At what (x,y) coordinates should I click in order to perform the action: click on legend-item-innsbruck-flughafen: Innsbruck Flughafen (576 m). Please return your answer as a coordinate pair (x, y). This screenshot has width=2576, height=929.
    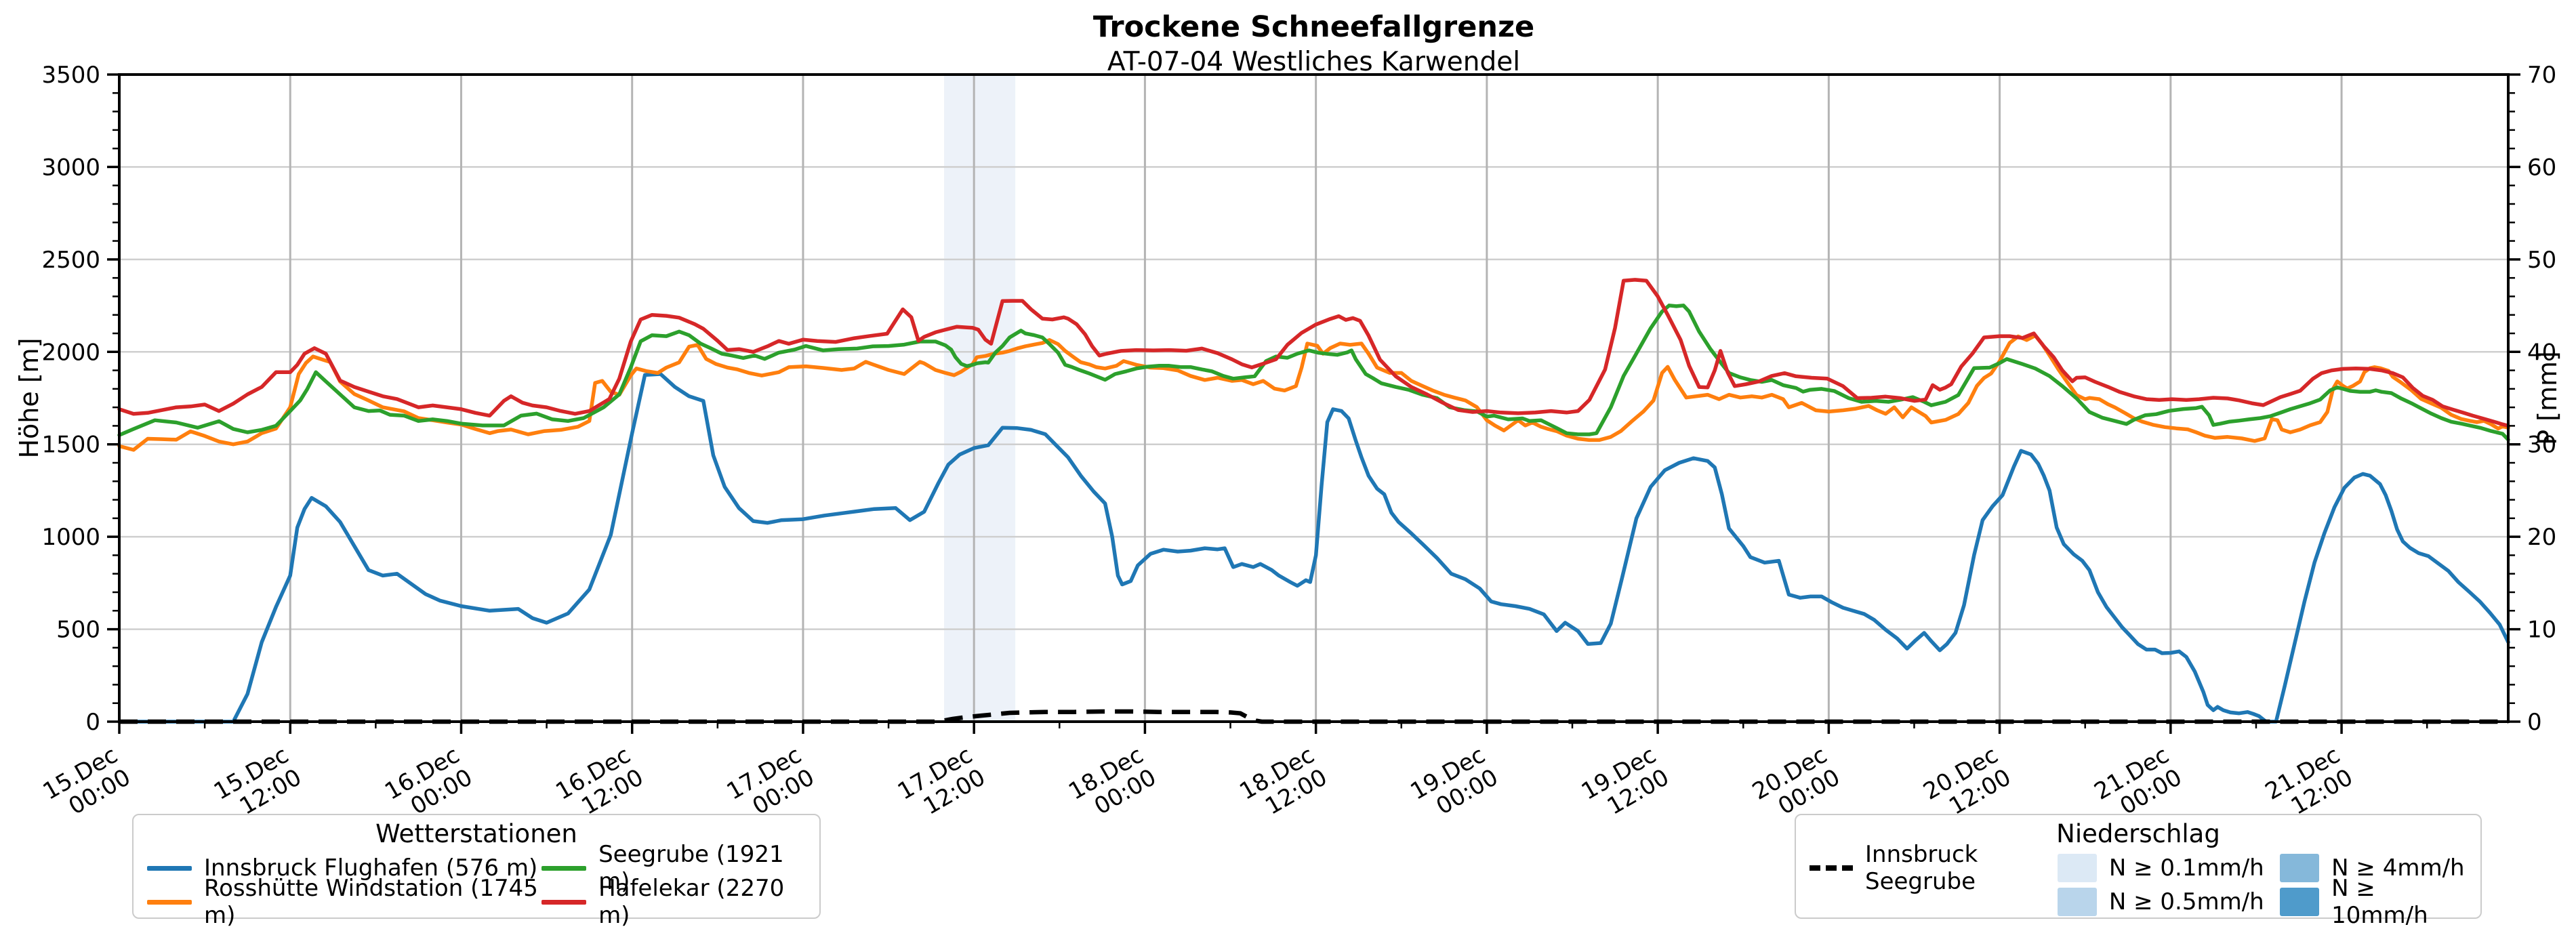
    Looking at the image, I should click on (344, 868).